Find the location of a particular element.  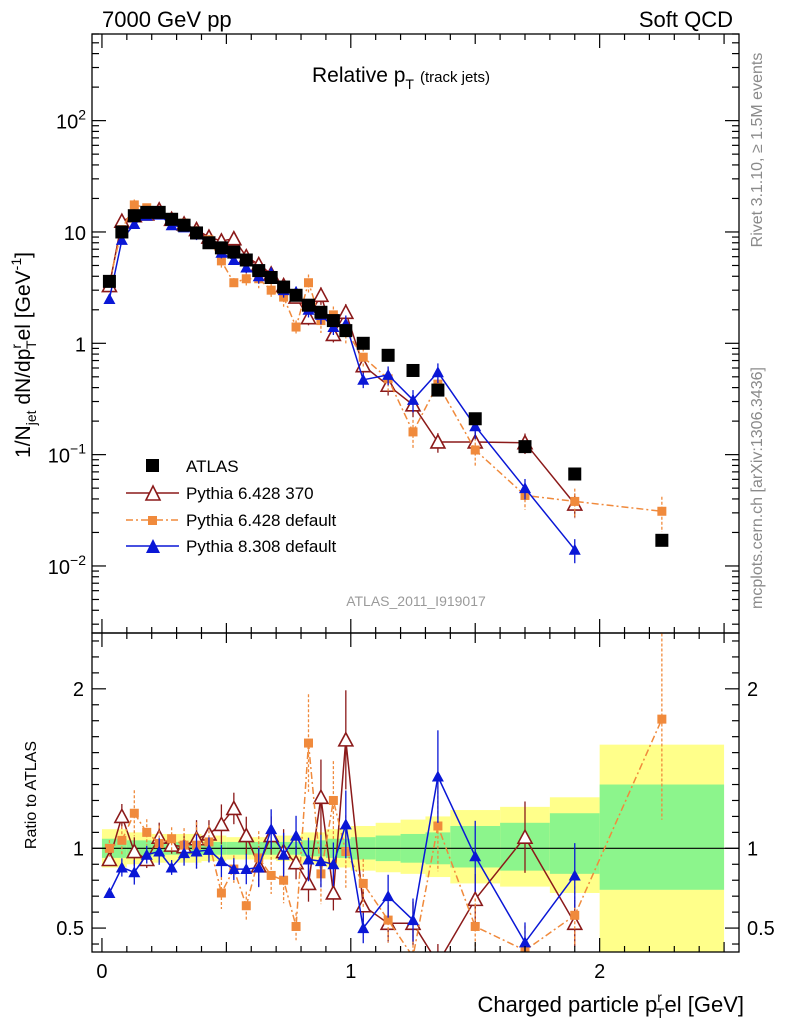

y-tick-label: 10 is located at coordinates (75, 234).